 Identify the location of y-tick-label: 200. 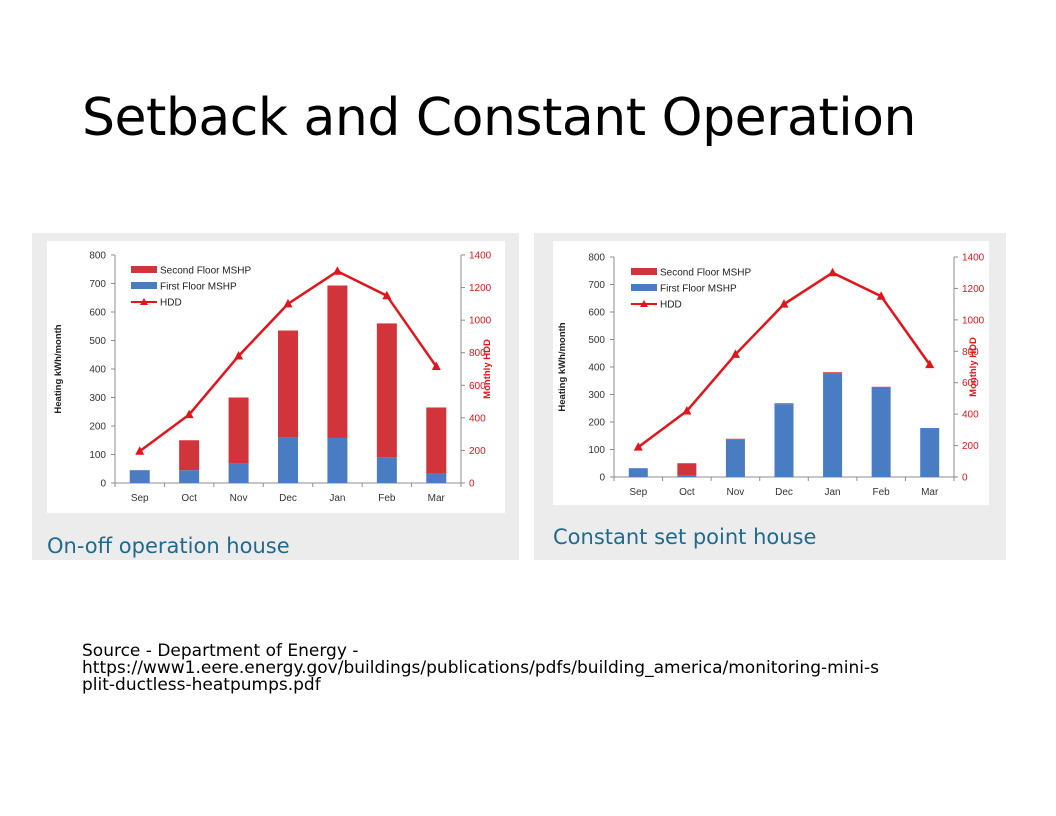
(596, 423).